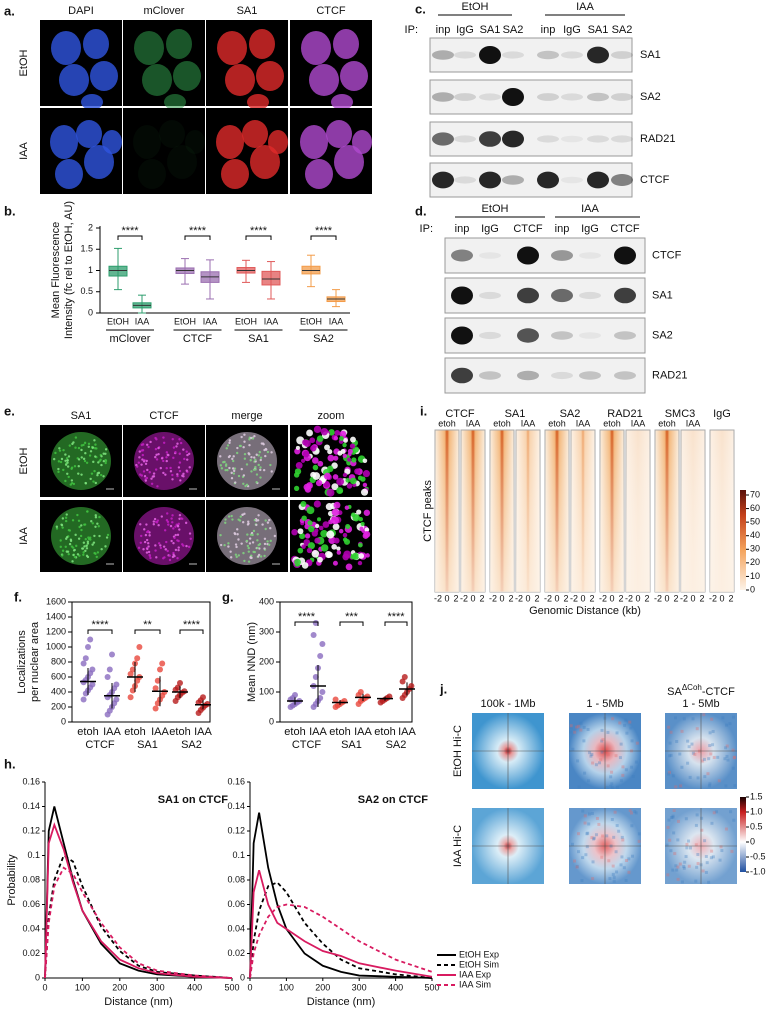 The width and height of the screenshot is (767, 1012). I want to click on significance: ****, so click(100, 625).